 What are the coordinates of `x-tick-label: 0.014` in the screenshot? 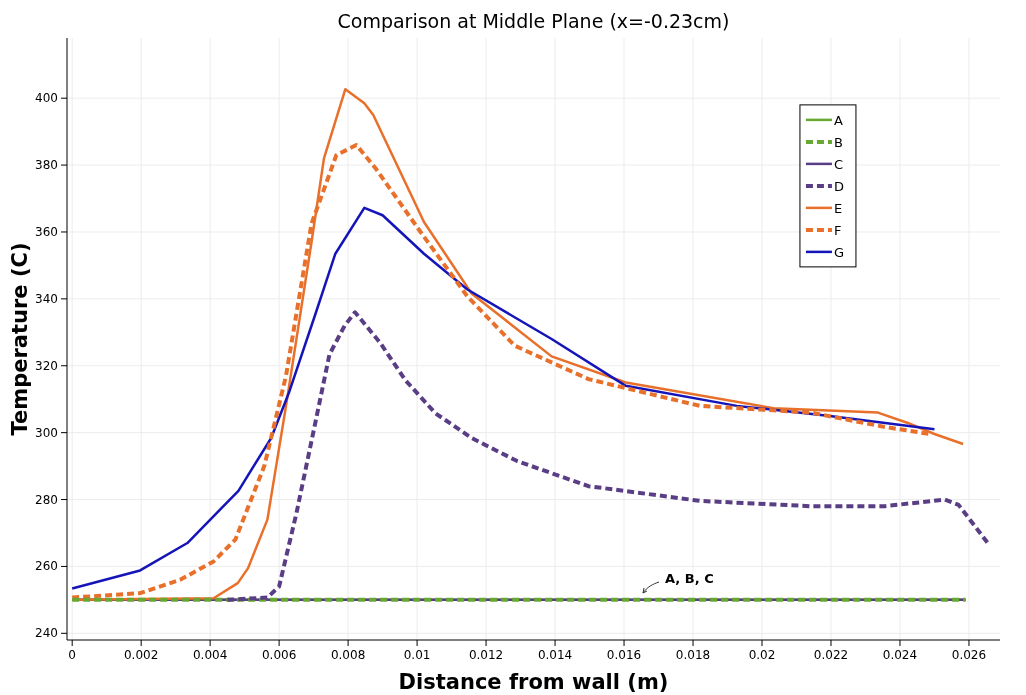 It's located at (555, 655).